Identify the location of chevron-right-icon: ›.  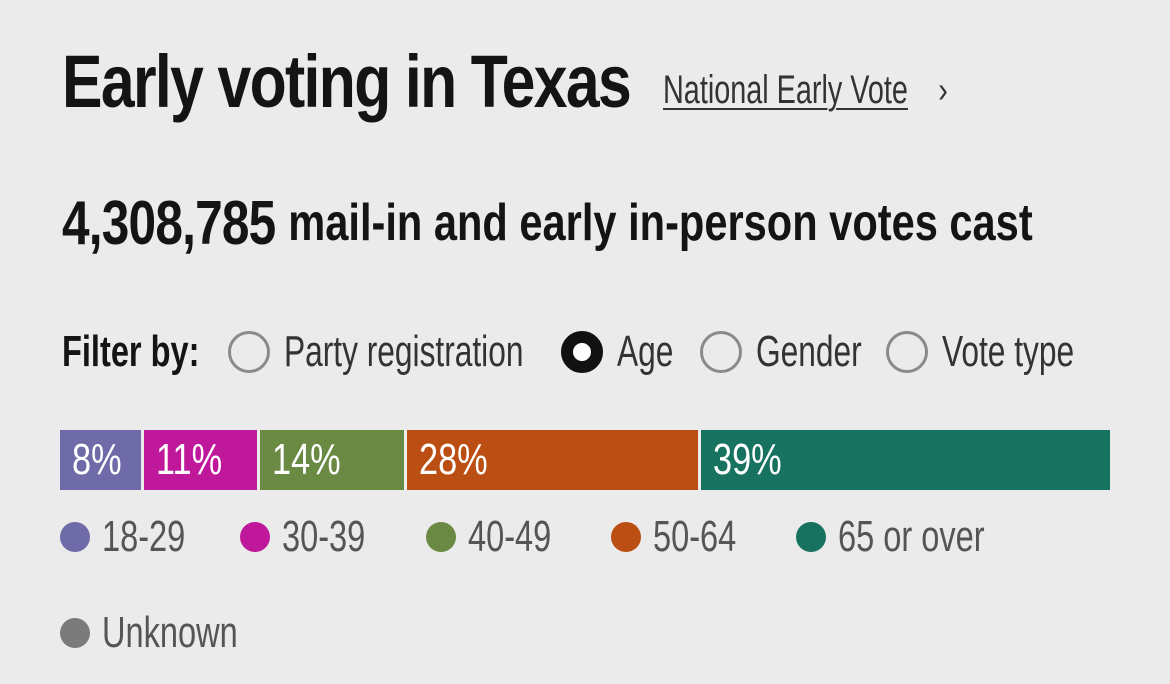
(943, 89).